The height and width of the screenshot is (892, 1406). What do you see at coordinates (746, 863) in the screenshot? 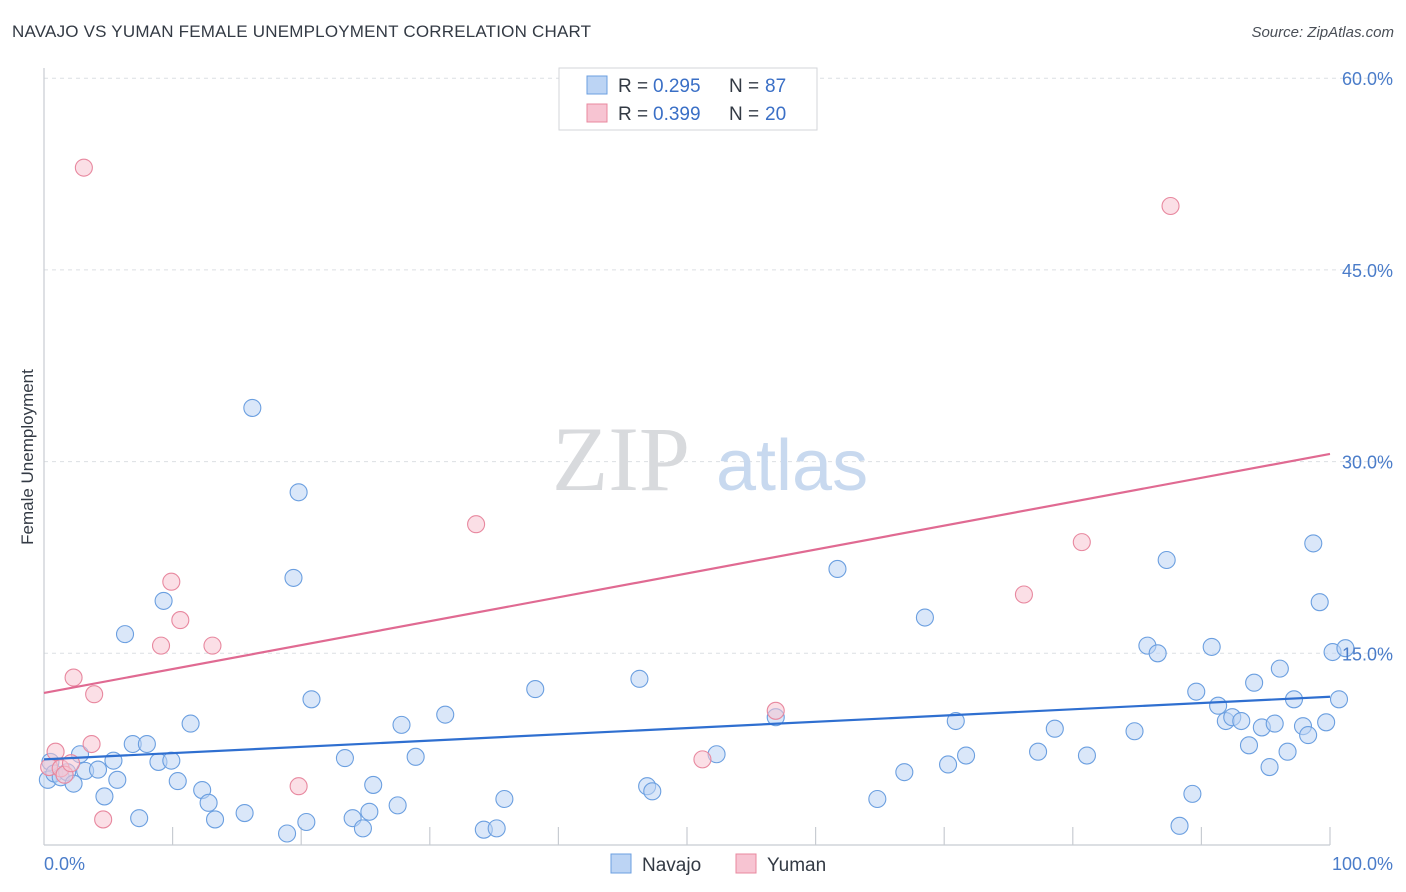
I see `series-legend-swatch-yuman` at bounding box center [746, 863].